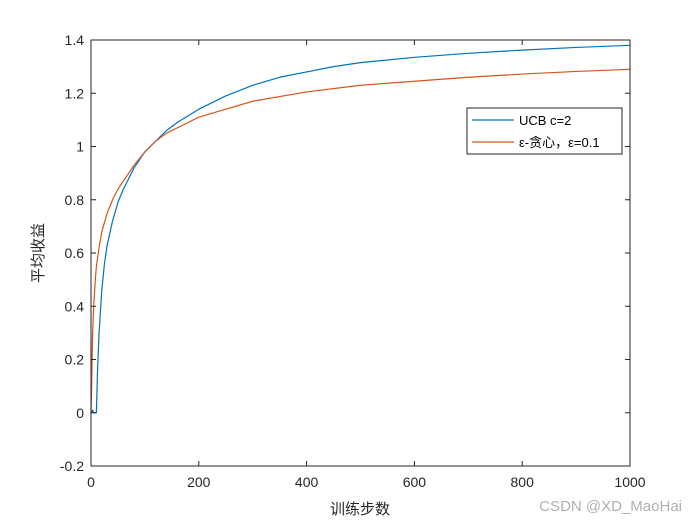 The width and height of the screenshot is (697, 525). What do you see at coordinates (91, 482) in the screenshot?
I see `x-tick-label: 0` at bounding box center [91, 482].